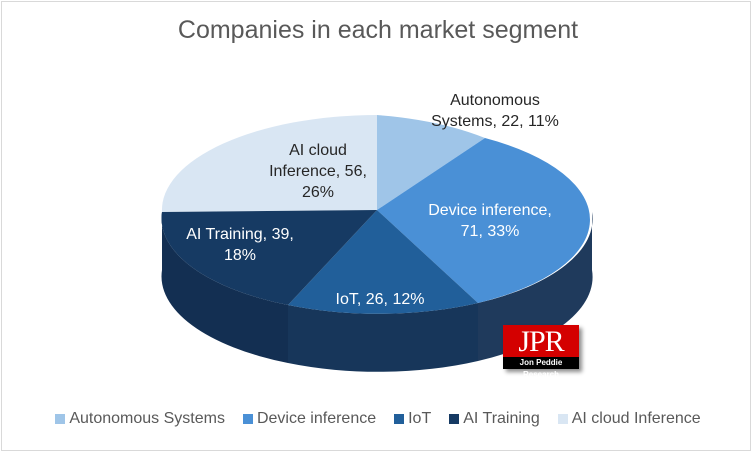  I want to click on label-line: Inference, 56,, so click(318, 171).